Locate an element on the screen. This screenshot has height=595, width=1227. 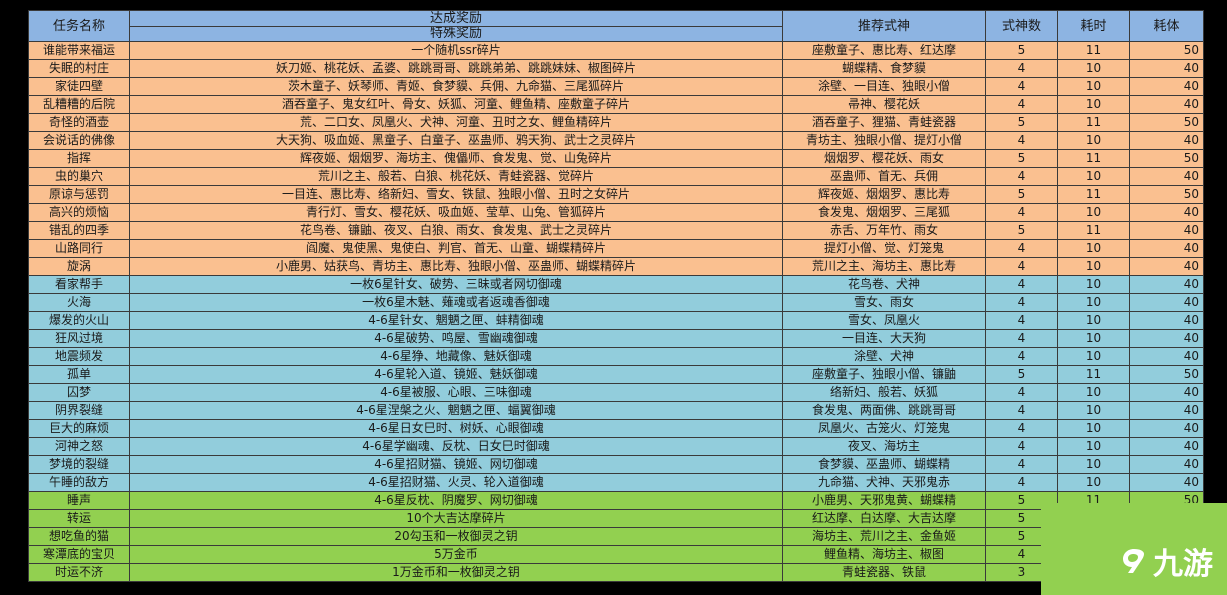
table-row: 睡声 4-6星反枕、阴魔罗、网切御魂 小鹿男、天邪鬼黄、蝴蝶精 5 11 50 is located at coordinates (616, 500).